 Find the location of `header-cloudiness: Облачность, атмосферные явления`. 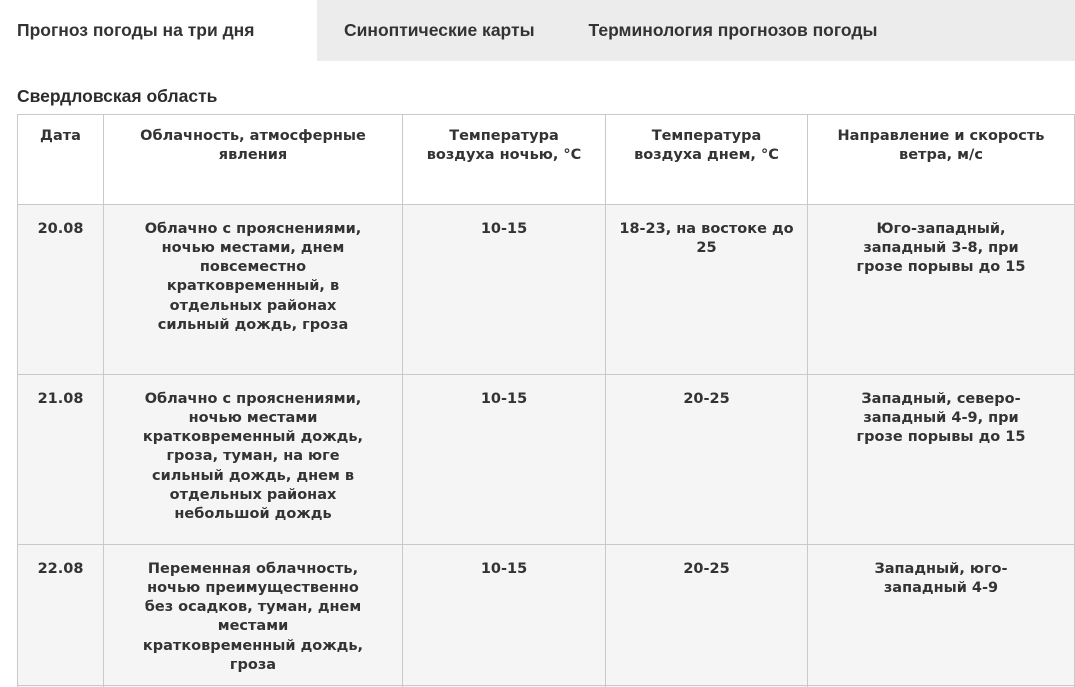

header-cloudiness: Облачность, атмосферные явления is located at coordinates (253, 159).